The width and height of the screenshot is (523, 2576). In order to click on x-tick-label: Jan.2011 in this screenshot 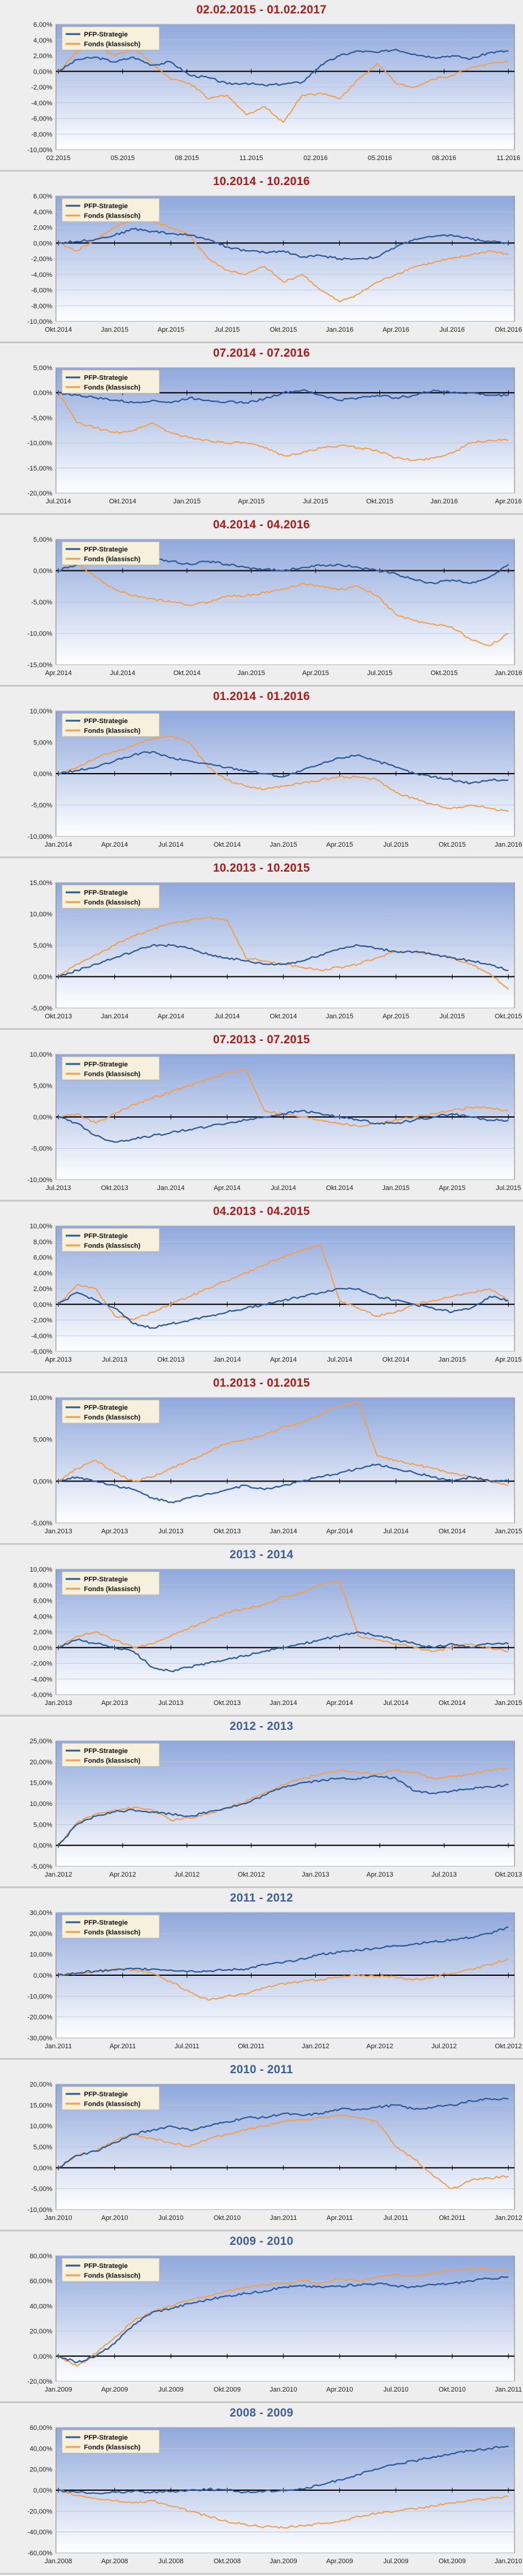, I will do `click(59, 2046)`.